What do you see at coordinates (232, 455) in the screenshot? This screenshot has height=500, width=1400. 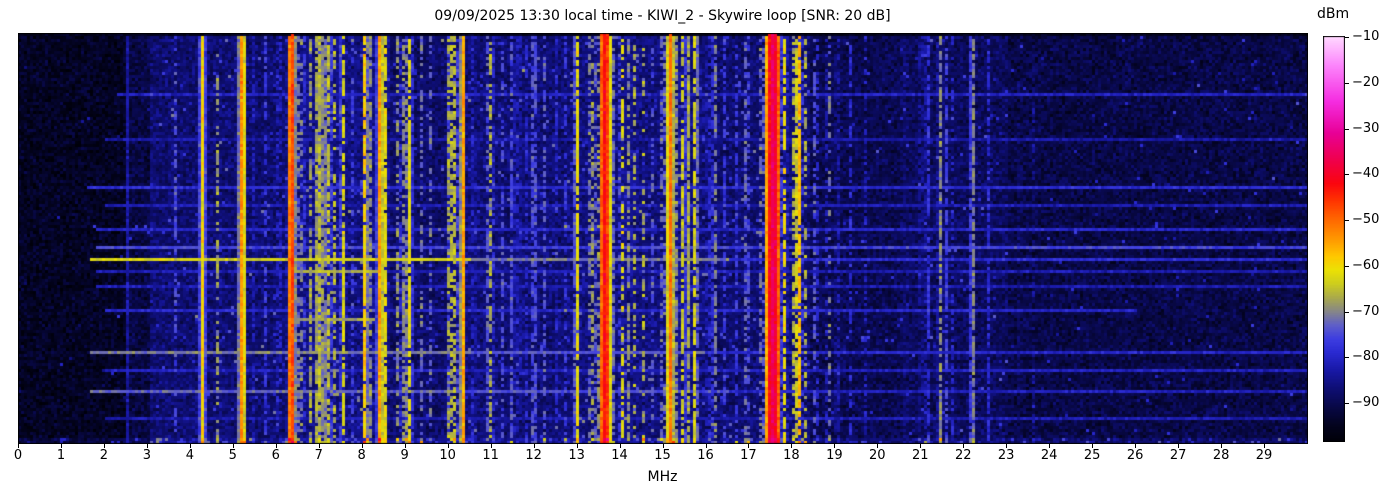 I see `x-tick-label: 5` at bounding box center [232, 455].